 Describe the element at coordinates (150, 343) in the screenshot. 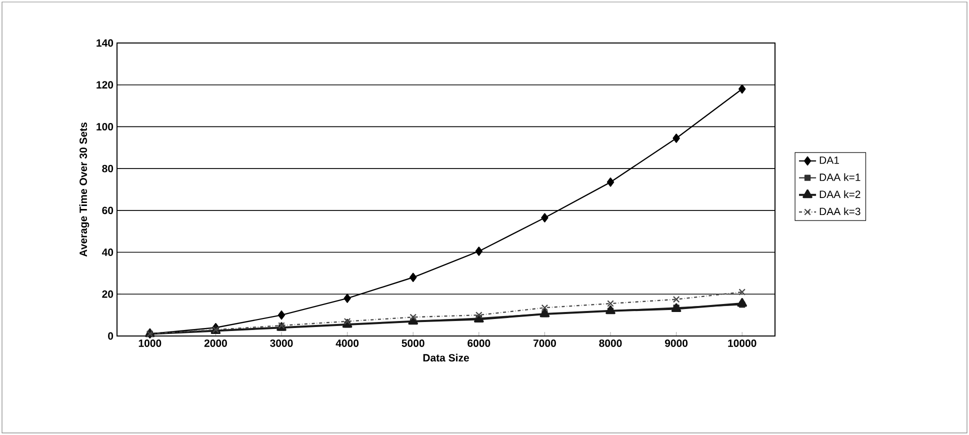

I see `x-tick-label: 1000` at that location.